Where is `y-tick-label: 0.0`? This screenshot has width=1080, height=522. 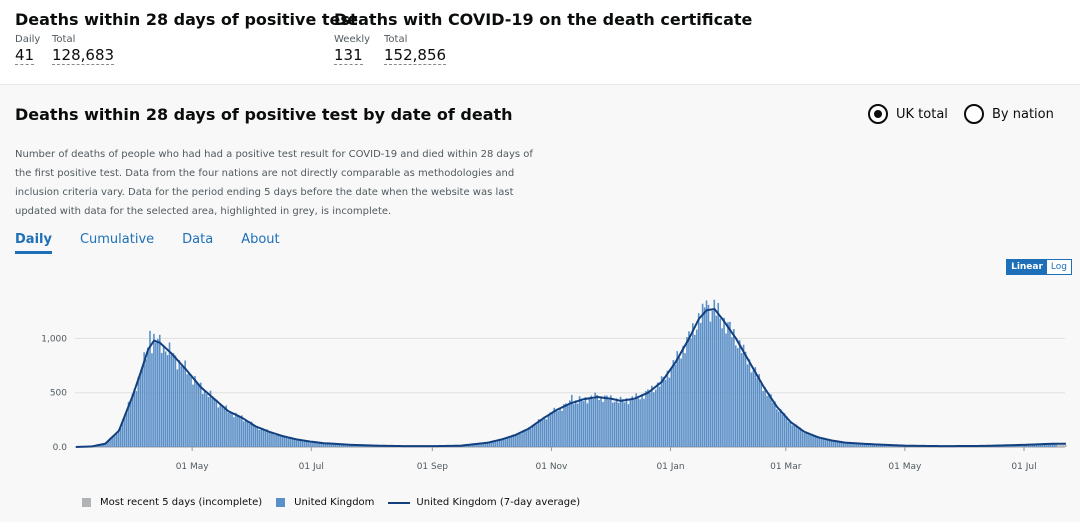 y-tick-label: 0.0 is located at coordinates (60, 448).